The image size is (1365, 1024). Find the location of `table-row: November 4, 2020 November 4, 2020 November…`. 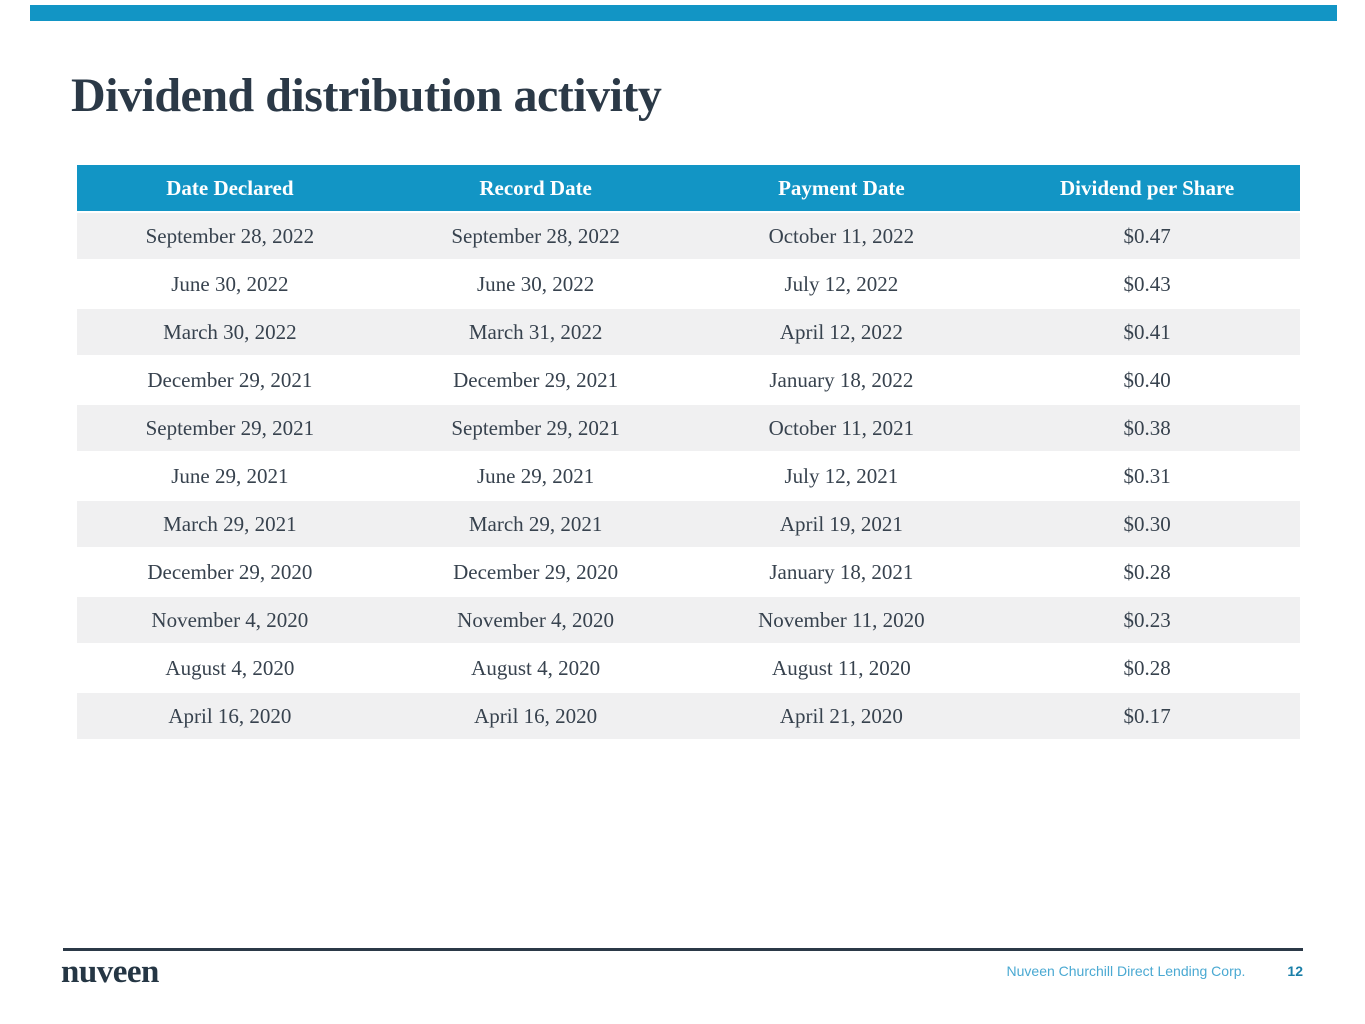

table-row: November 4, 2020 November 4, 2020 November… is located at coordinates (688, 620).